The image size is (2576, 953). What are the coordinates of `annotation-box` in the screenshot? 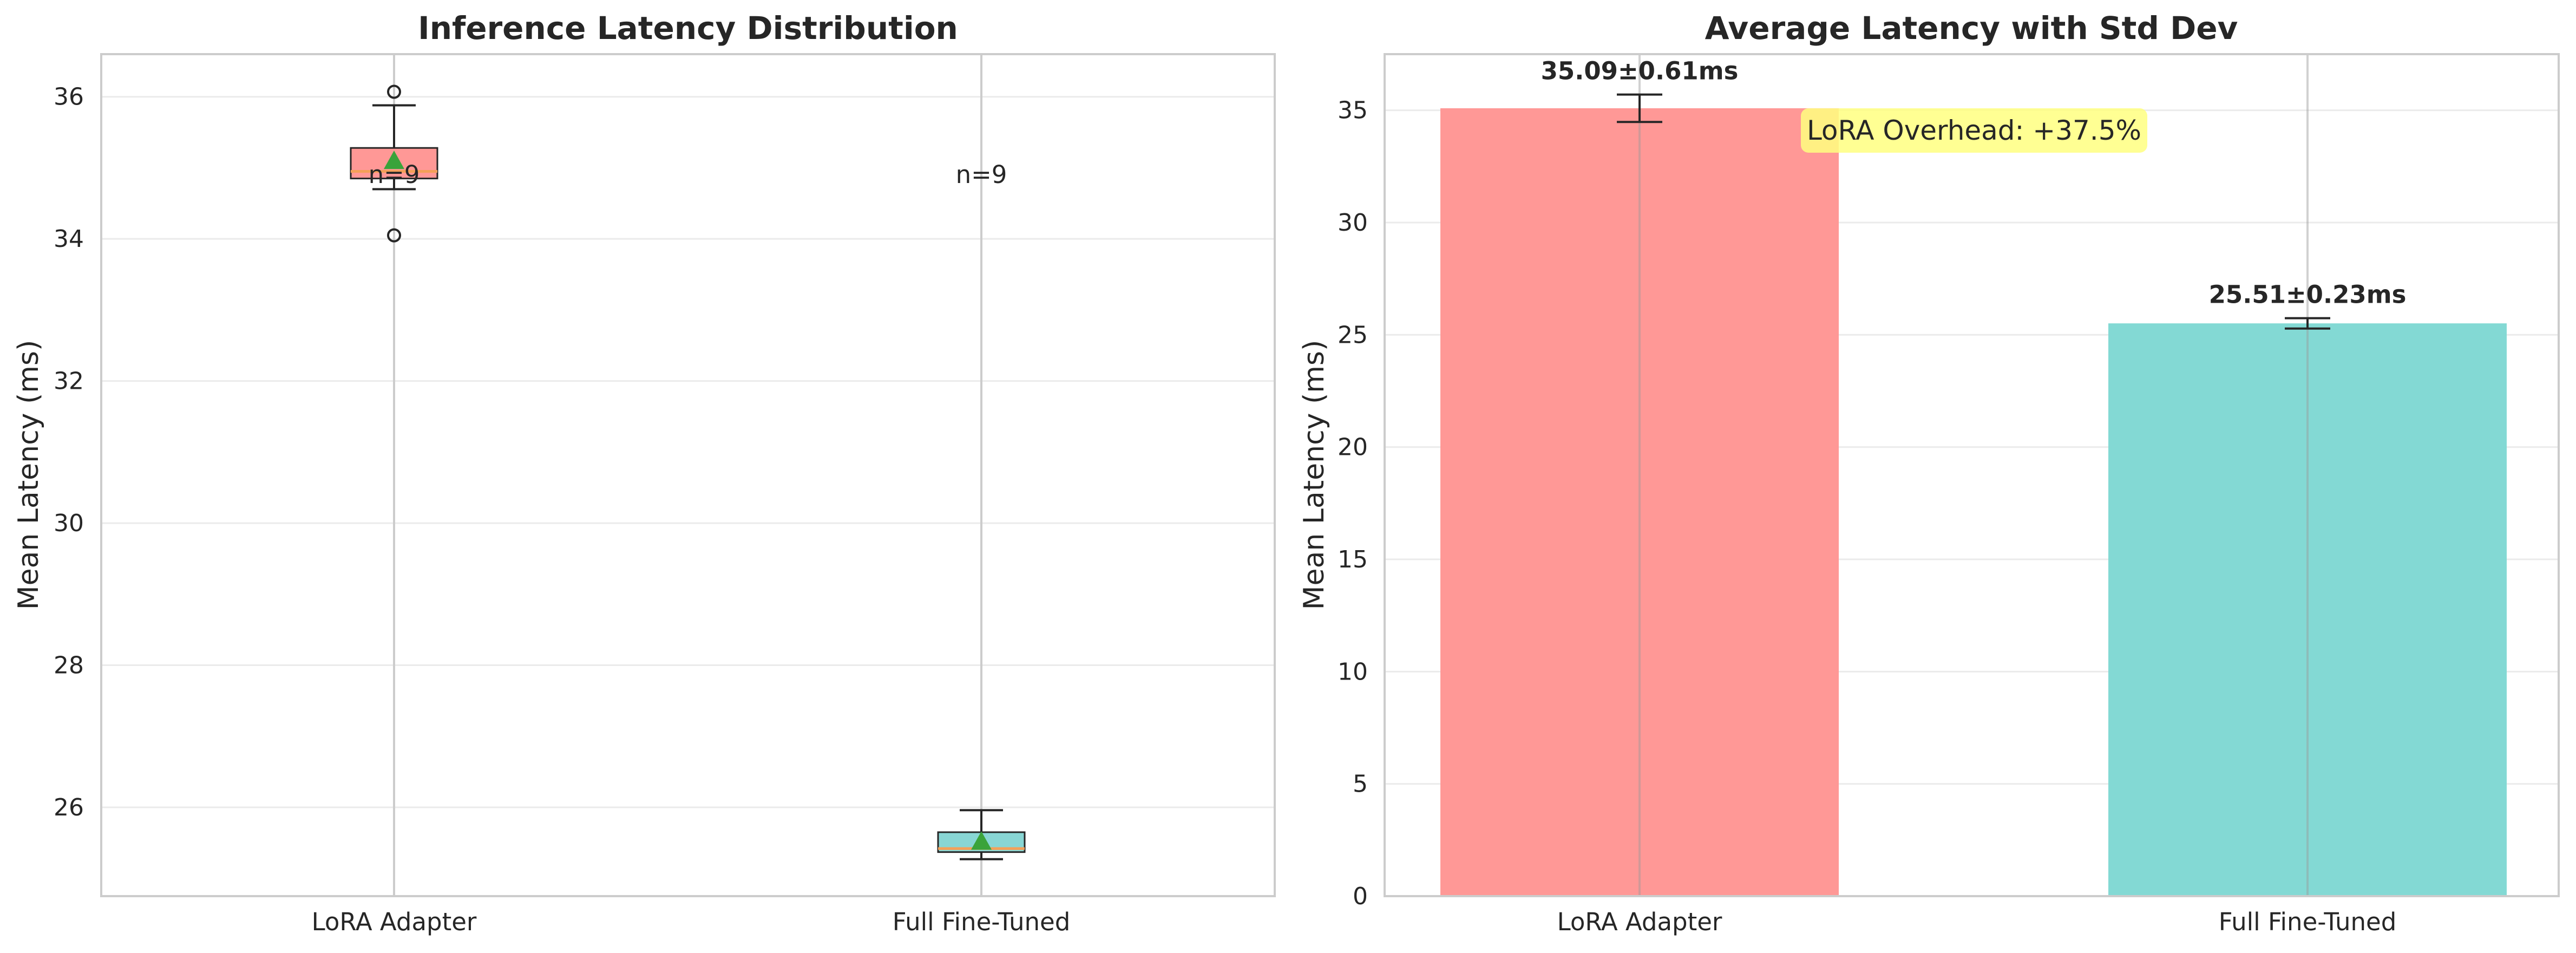 It's located at (1974, 130).